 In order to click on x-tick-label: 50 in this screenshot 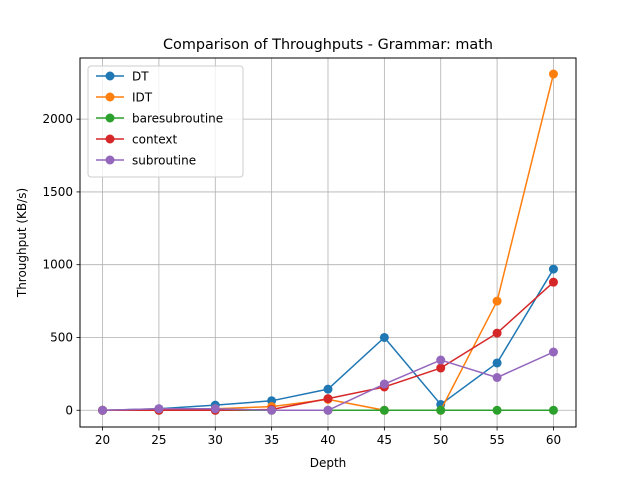, I will do `click(440, 440)`.